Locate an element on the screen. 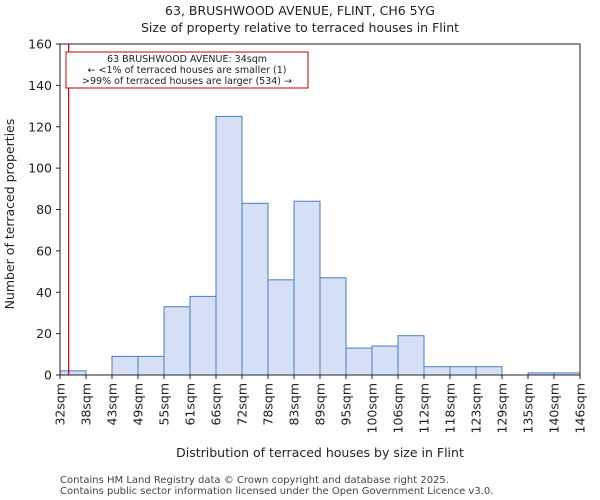 This screenshot has height=500, width=600. x-tick-label: 140sqm is located at coordinates (554, 408).